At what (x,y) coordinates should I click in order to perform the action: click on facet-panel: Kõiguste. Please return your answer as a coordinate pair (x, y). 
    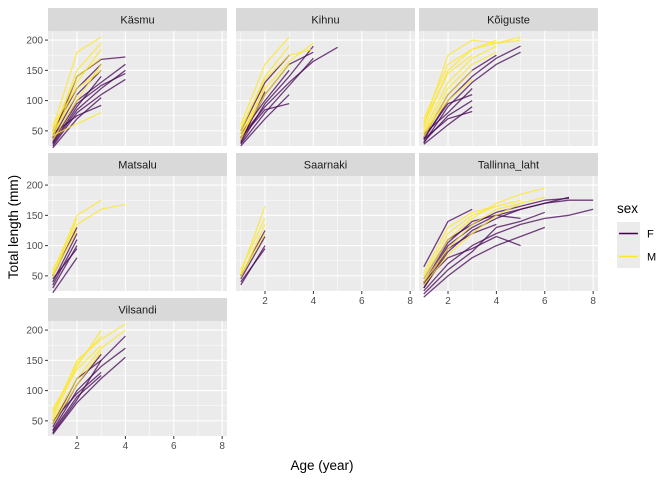
    Looking at the image, I should click on (508, 77).